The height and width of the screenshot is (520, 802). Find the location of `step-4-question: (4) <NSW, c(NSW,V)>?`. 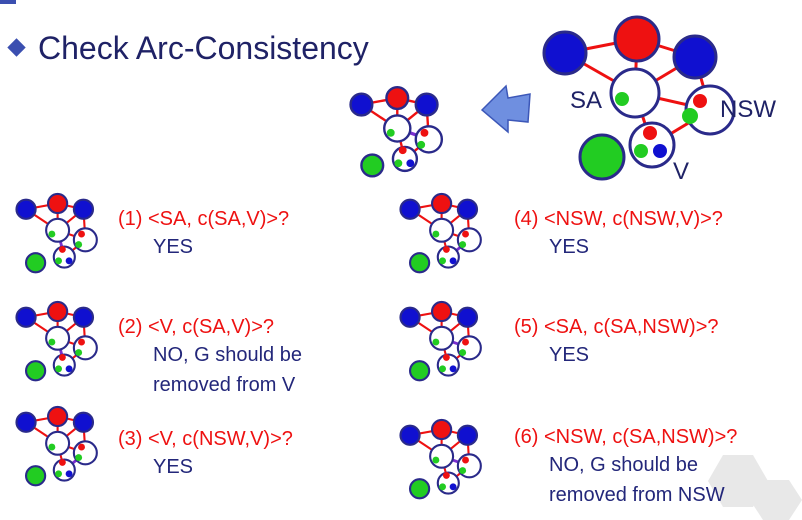

step-4-question: (4) <NSW, c(NSW,V)>? is located at coordinates (618, 219).